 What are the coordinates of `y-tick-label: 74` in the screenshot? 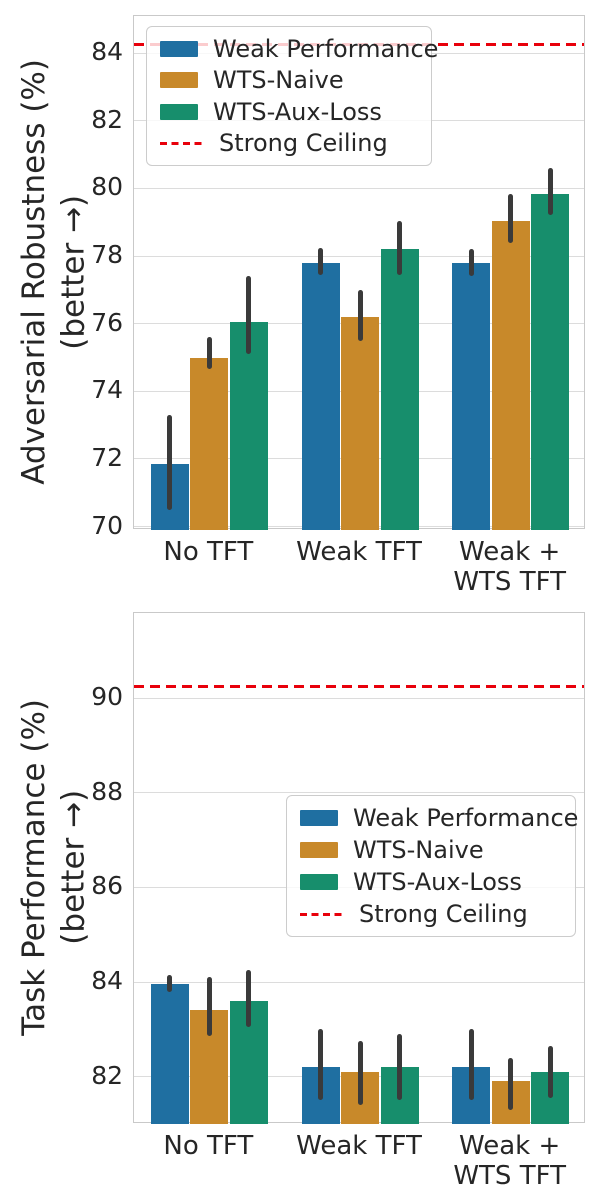 It's located at (107, 390).